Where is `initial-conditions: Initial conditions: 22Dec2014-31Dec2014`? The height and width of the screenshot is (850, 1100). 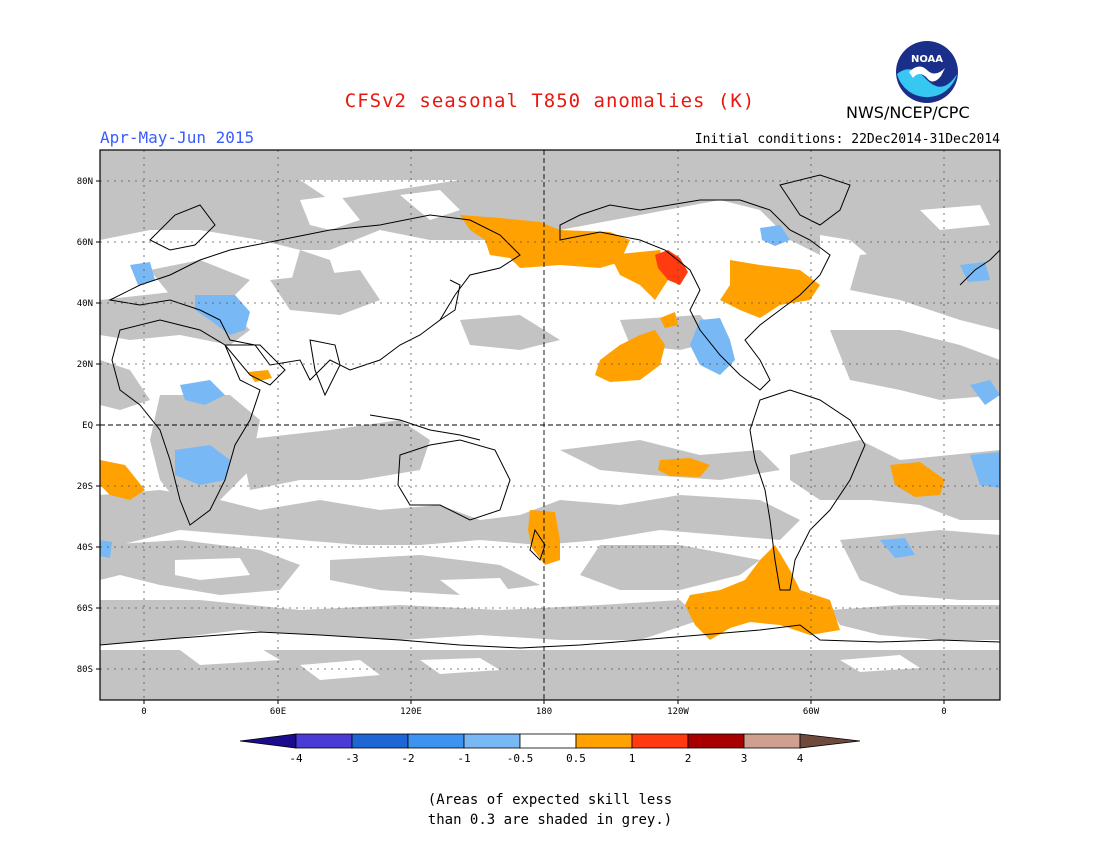 initial-conditions: Initial conditions: 22Dec2014-31Dec2014 is located at coordinates (847, 139).